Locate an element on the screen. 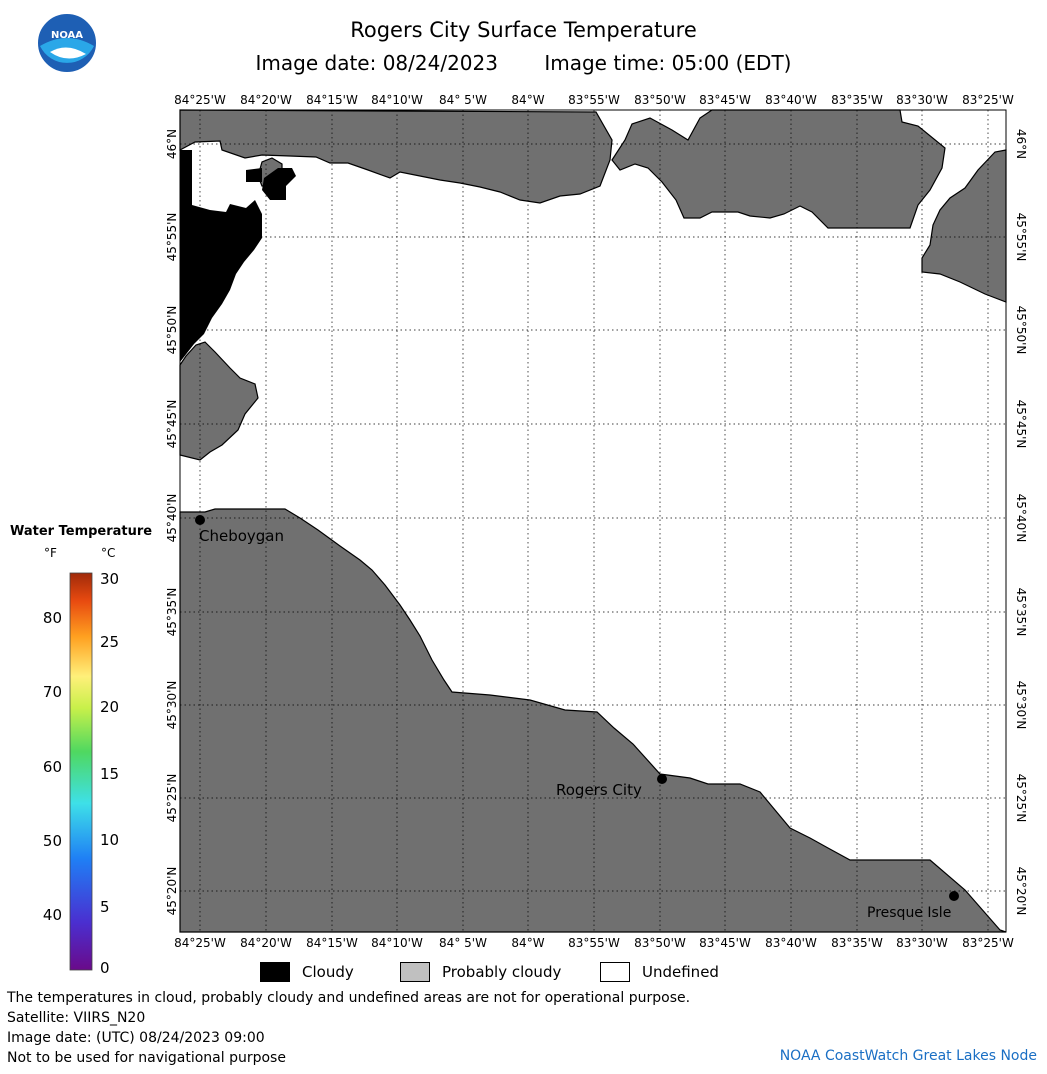 Image resolution: width=1047 pixels, height=1074 pixels. legend-label: Cloudy is located at coordinates (328, 972).